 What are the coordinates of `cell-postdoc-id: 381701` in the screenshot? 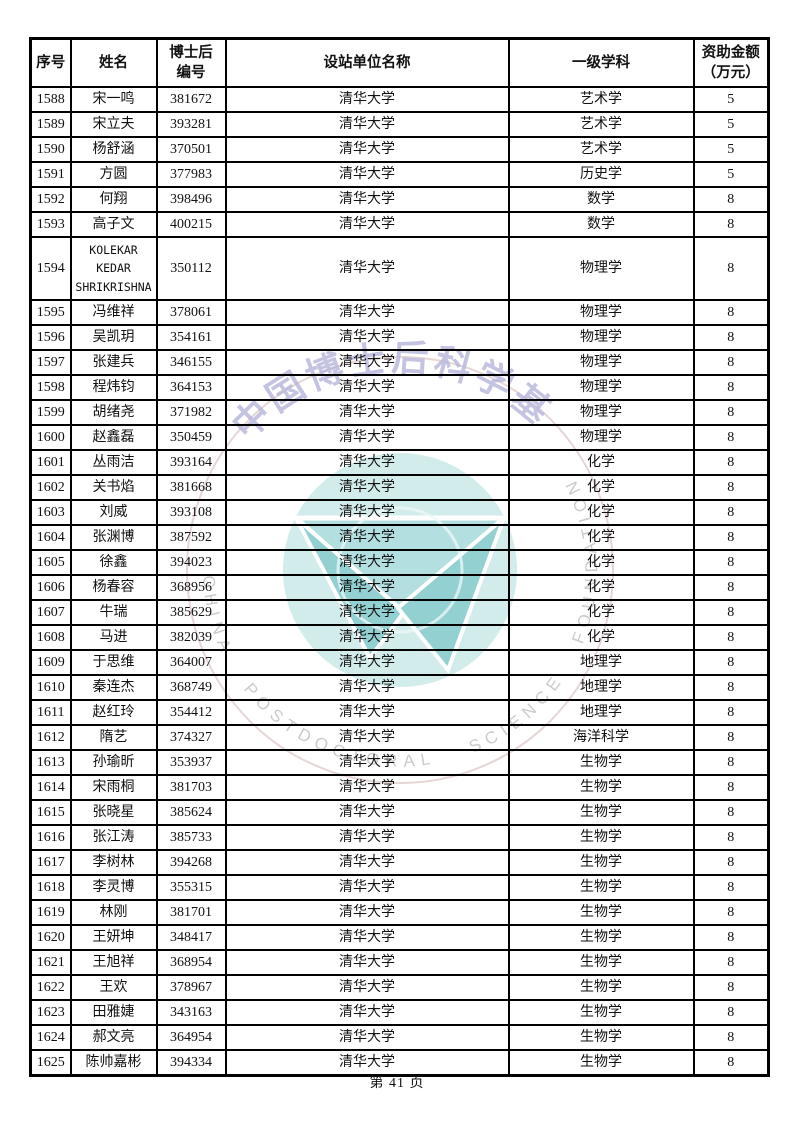 It's located at (191, 913).